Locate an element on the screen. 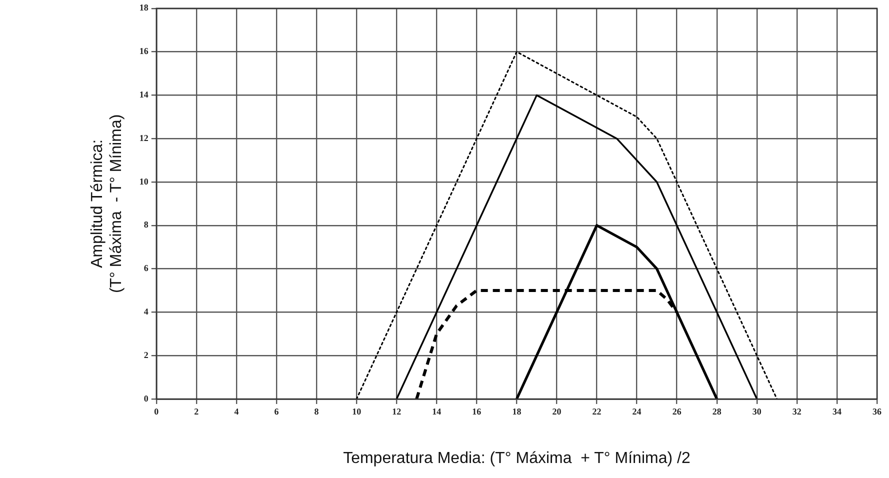 This screenshot has height=478, width=889. y-tick-label: 0 is located at coordinates (146, 398).